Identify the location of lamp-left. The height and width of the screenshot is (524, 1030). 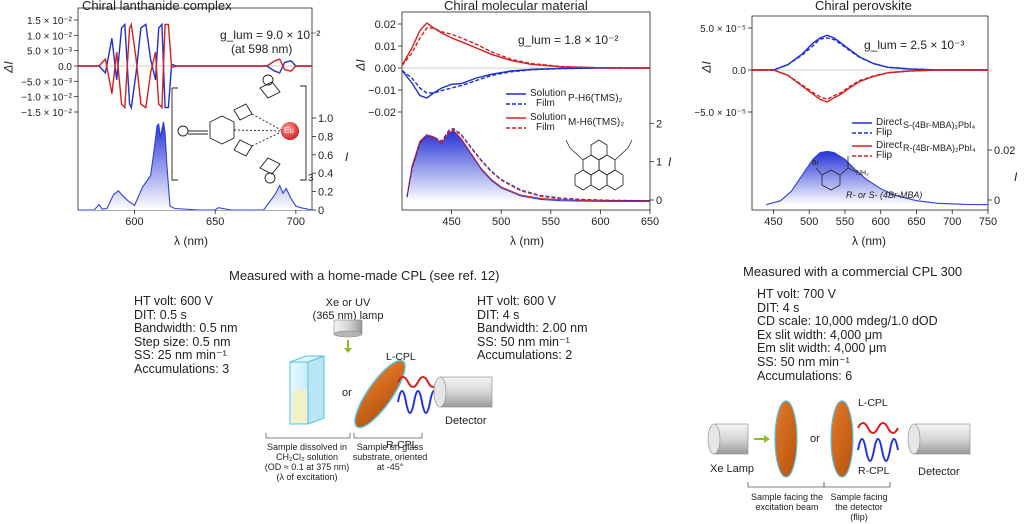
(348, 328).